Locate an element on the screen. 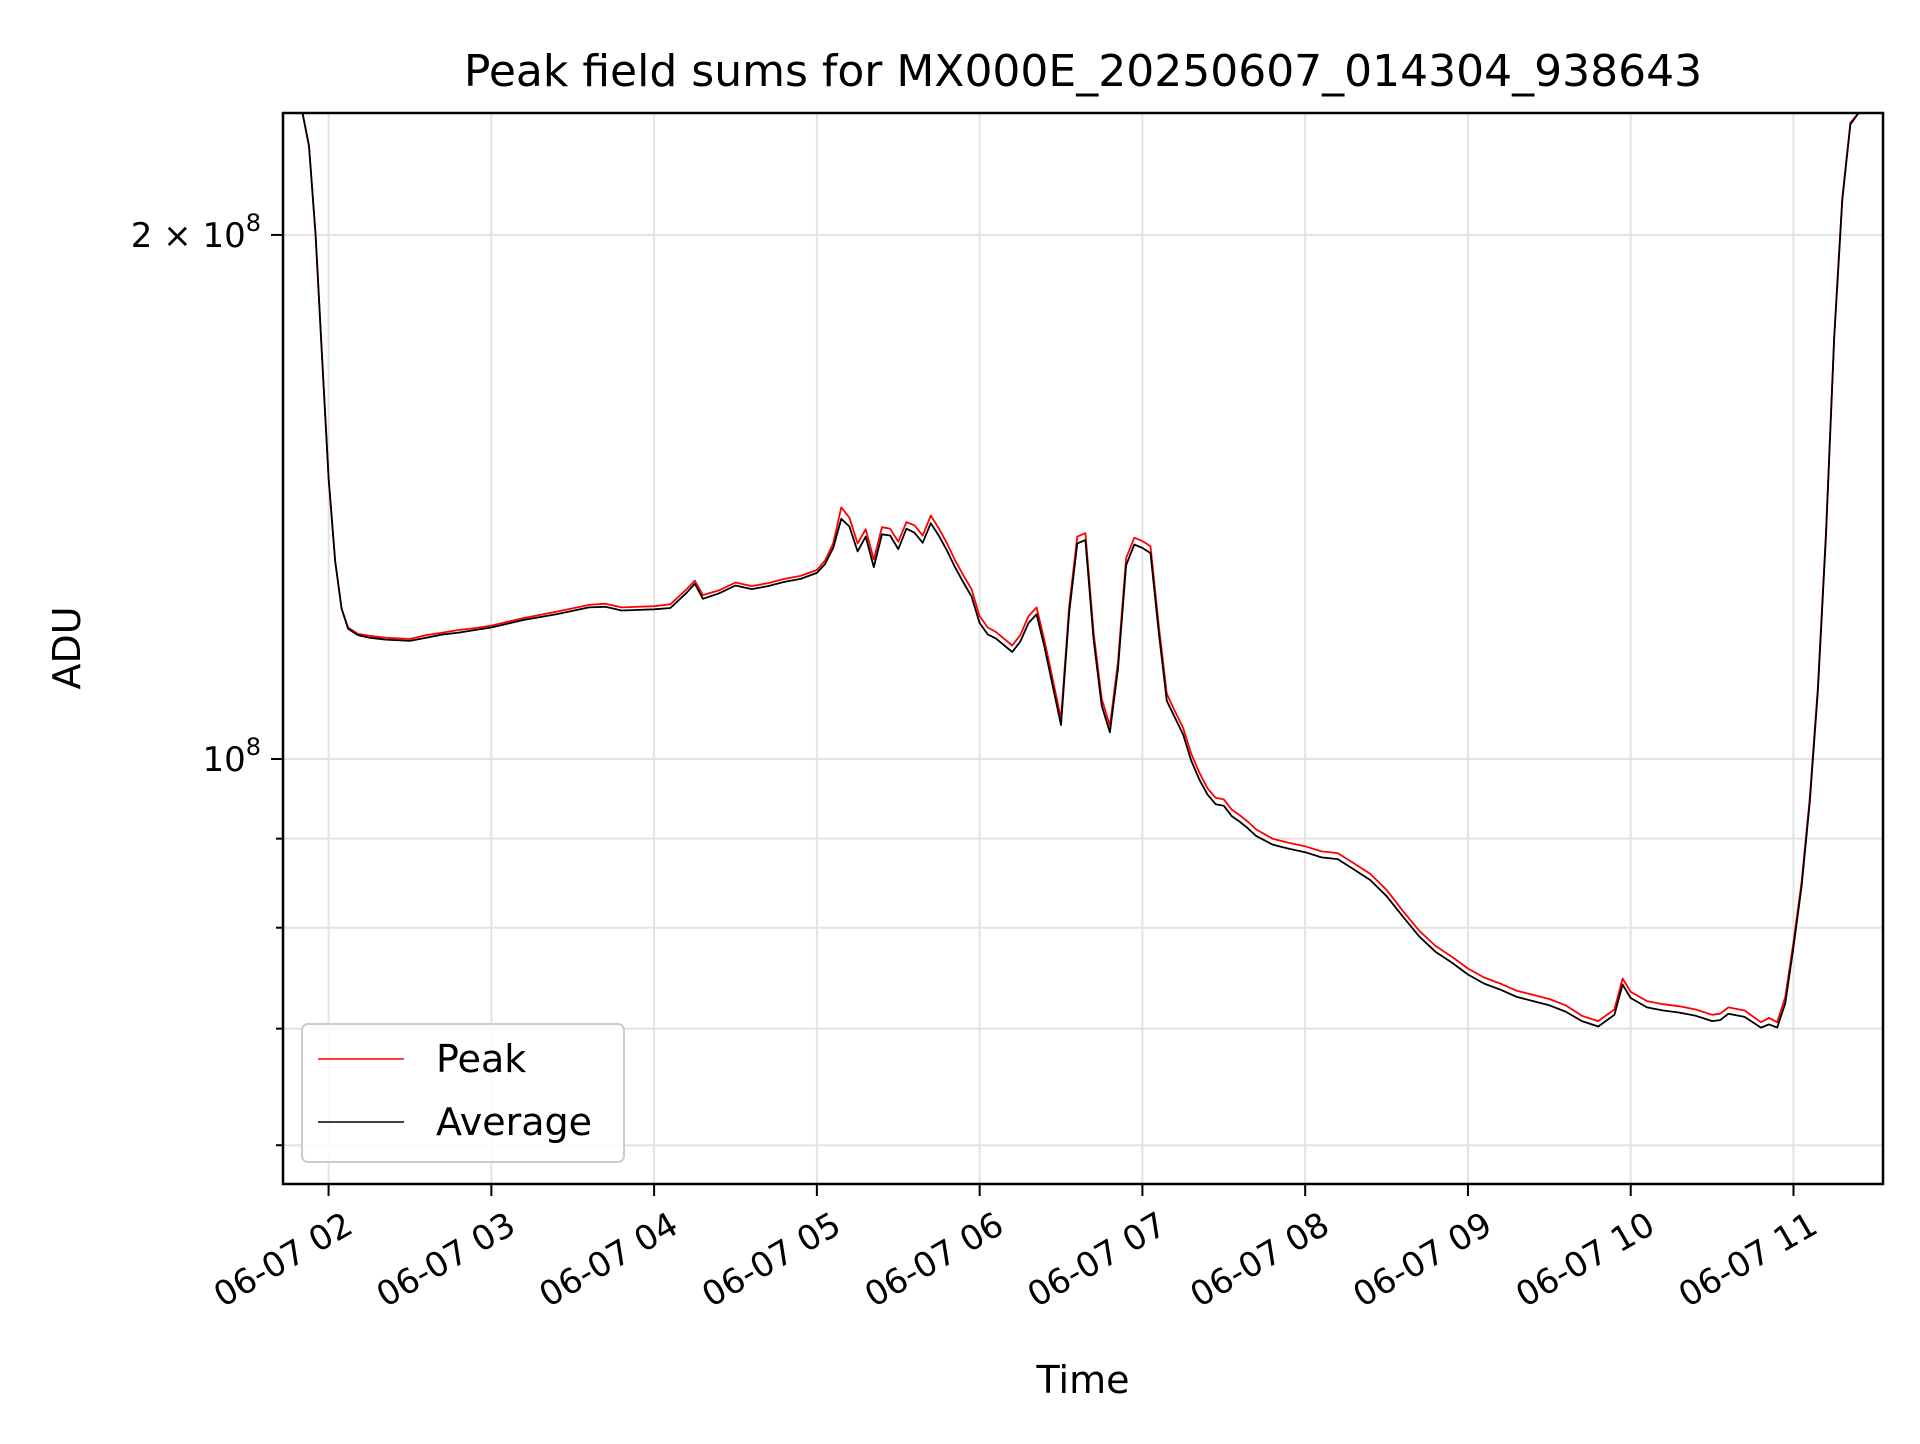 Image resolution: width=1920 pixels, height=1444 pixels. legend-peak-label: Peak is located at coordinates (481, 1059).